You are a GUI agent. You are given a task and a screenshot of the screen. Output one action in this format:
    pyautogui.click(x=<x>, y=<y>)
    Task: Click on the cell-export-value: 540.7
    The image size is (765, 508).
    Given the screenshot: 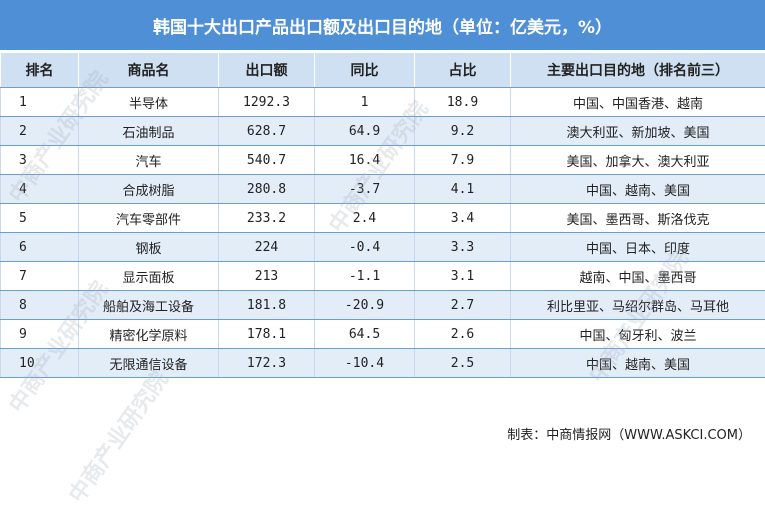 What is the action you would take?
    pyautogui.click(x=267, y=160)
    